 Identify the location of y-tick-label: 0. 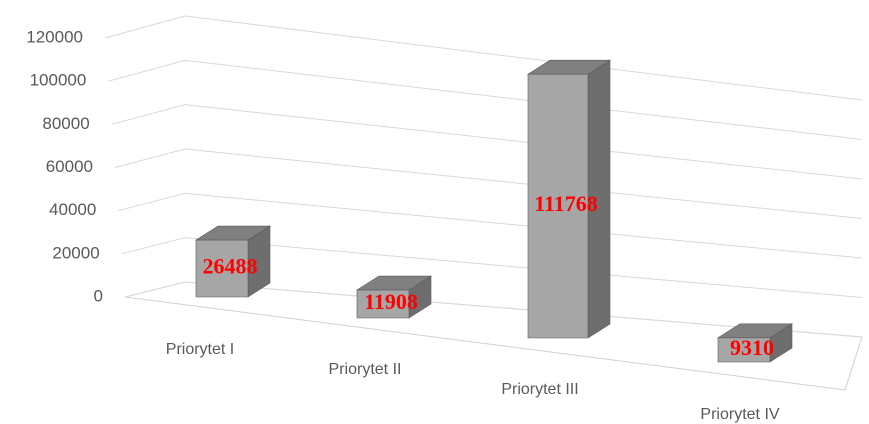
(98, 295).